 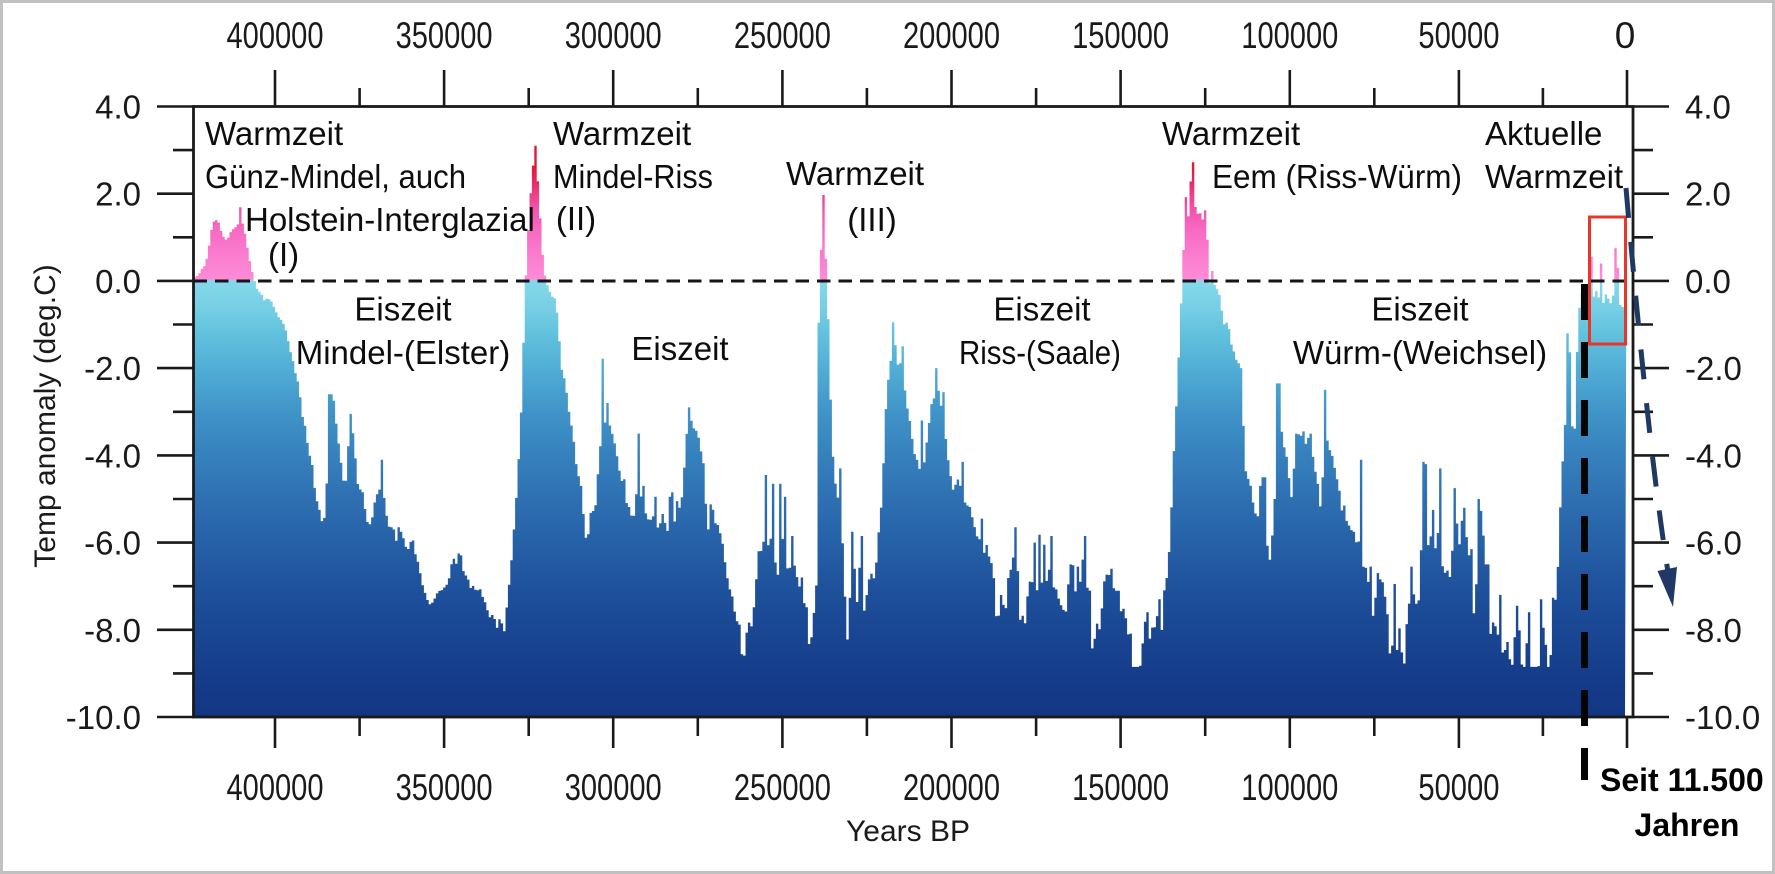 I want to click on svg-text: Riss-(Saale), so click(x=1040, y=352).